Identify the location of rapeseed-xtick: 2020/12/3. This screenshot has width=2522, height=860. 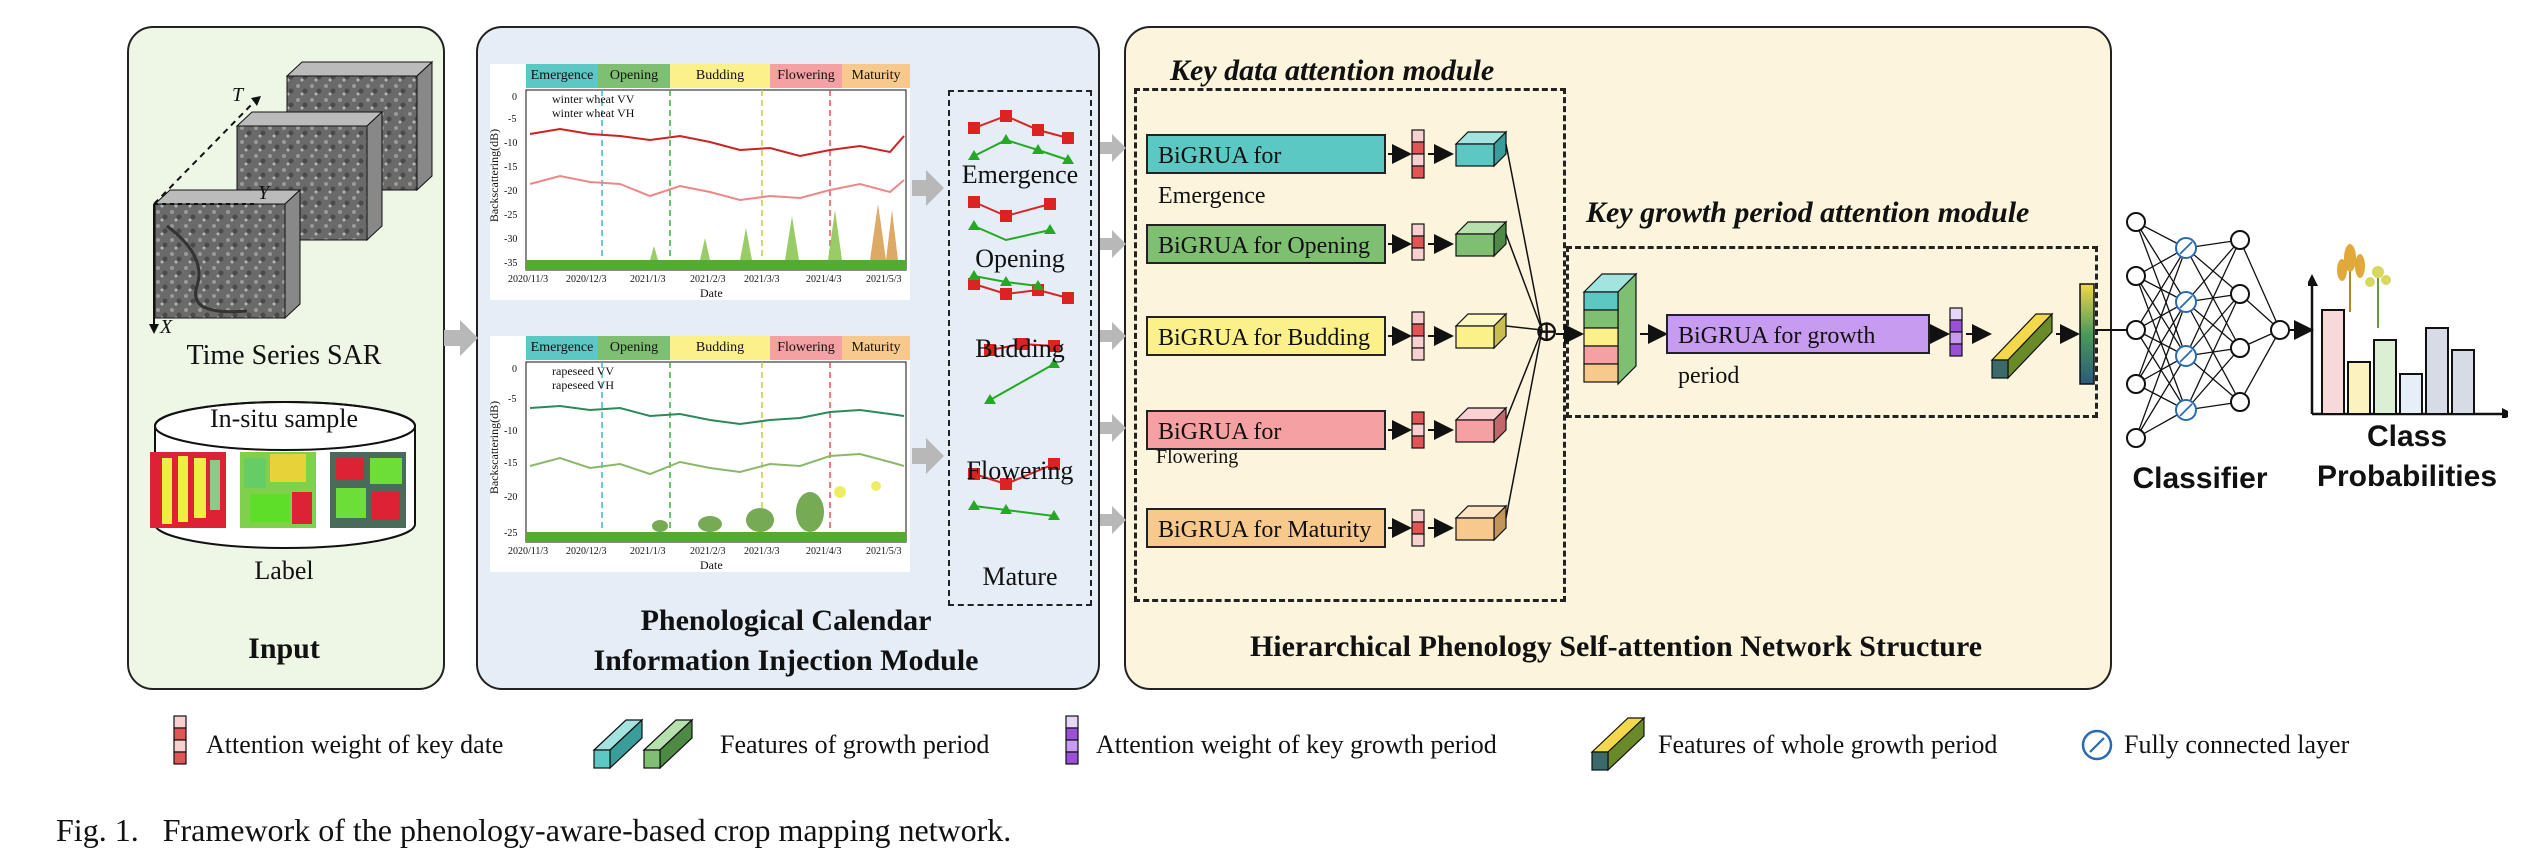
(586, 551).